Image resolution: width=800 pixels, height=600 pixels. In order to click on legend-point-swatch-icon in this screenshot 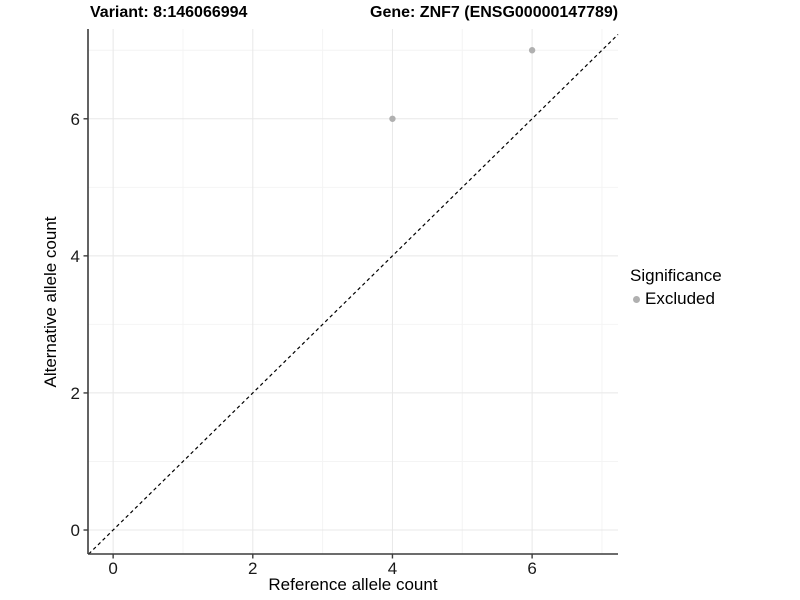, I will do `click(636, 299)`.